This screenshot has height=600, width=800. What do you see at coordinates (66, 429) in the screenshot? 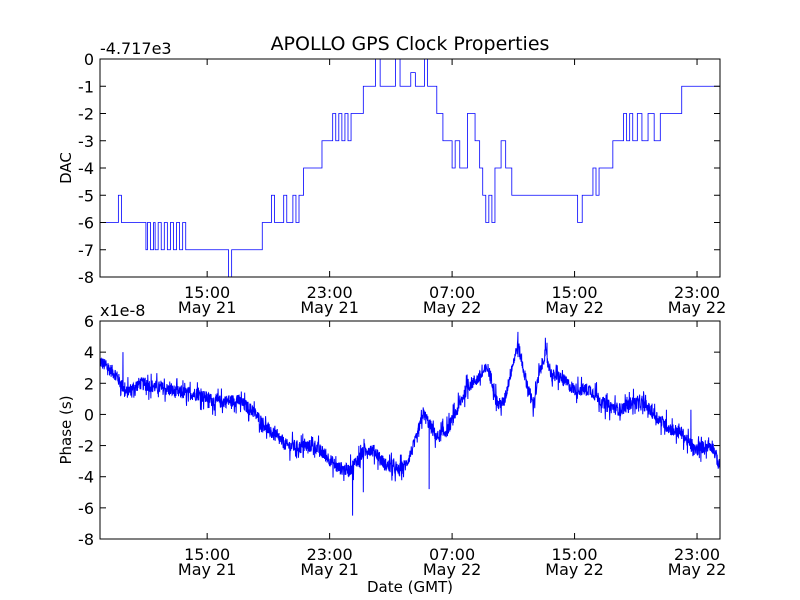
I see `phase-y-axis-label: Phase (s)` at bounding box center [66, 429].